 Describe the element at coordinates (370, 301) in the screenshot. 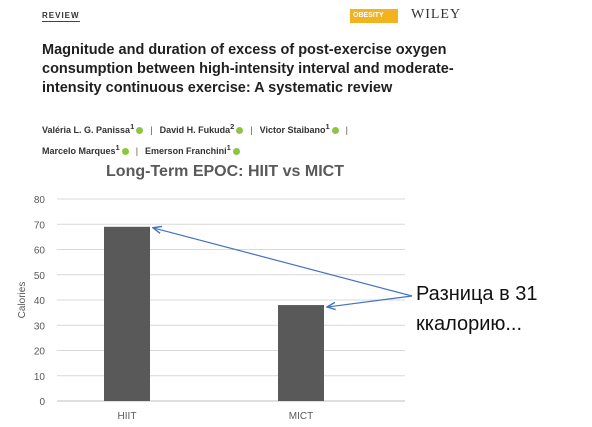

I see `annotation-arrow-mict` at that location.